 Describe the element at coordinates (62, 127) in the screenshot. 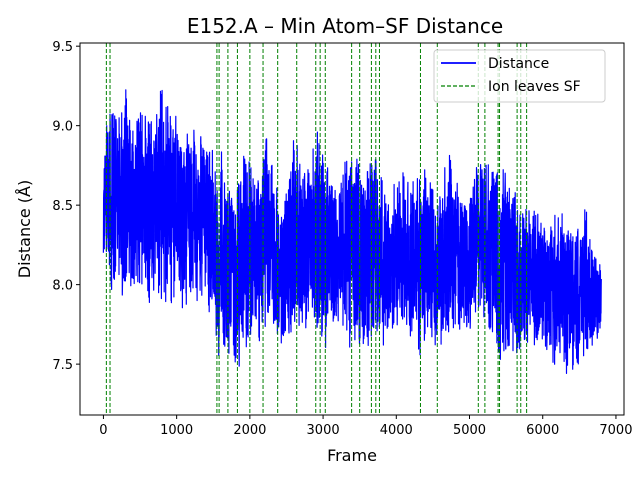

I see `y-tick-label: 9.0` at that location.